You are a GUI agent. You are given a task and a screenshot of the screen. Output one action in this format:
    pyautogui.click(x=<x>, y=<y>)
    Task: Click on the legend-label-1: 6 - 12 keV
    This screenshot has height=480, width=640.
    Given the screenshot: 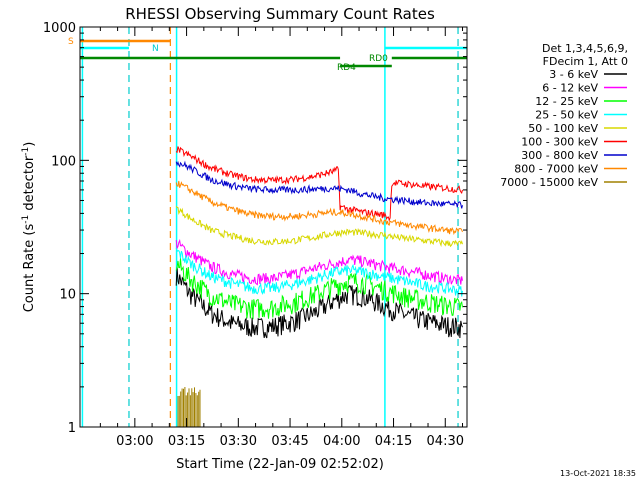 What is the action you would take?
    pyautogui.click(x=570, y=88)
    